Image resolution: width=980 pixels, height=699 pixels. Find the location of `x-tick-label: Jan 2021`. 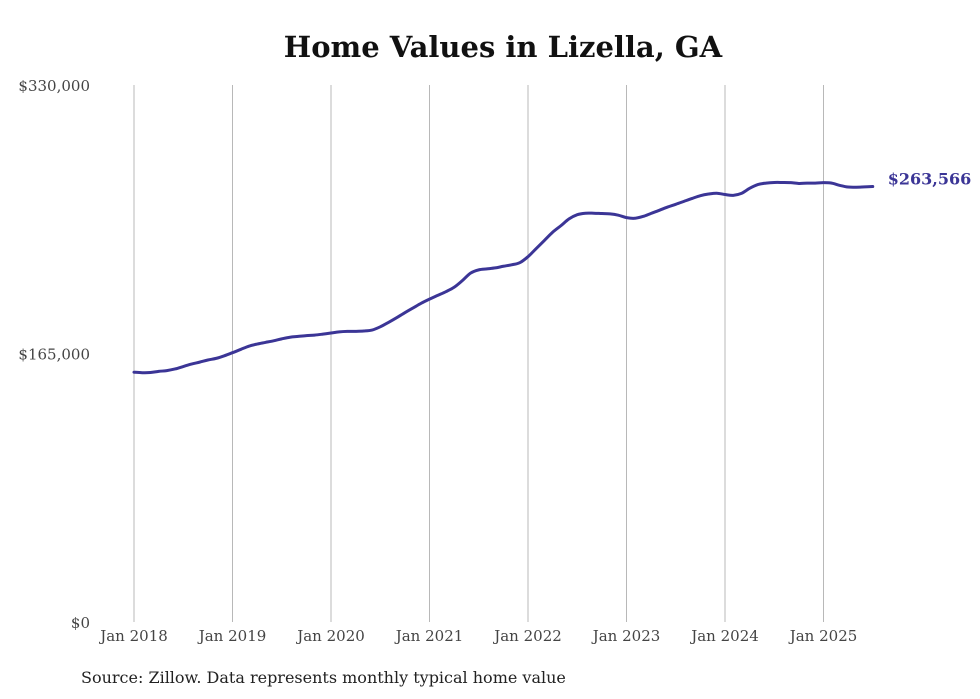

x-tick-label: Jan 2021 is located at coordinates (429, 636).